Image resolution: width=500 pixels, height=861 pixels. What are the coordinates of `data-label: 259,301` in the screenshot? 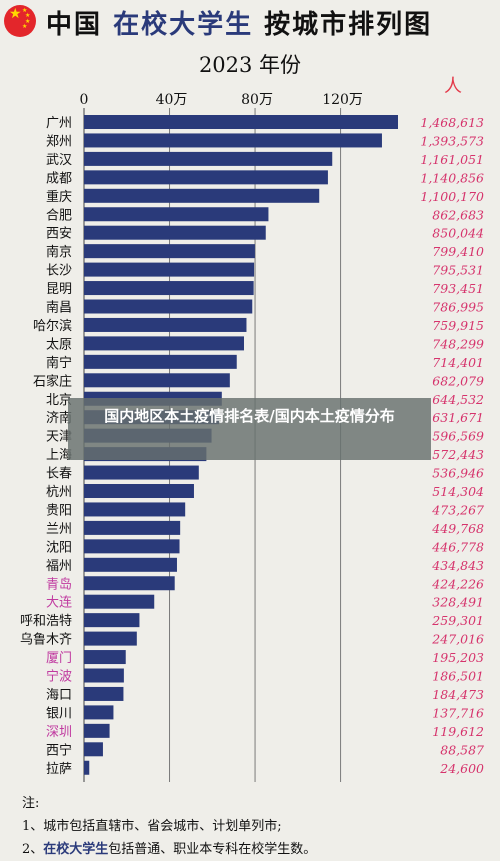 It's located at (457, 620).